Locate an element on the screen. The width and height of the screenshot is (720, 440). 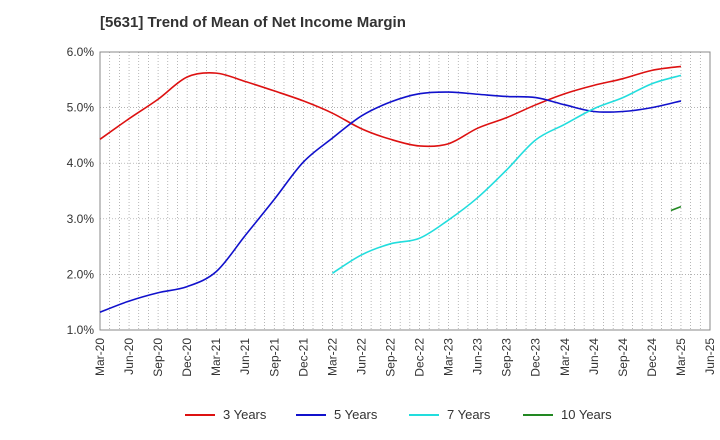
x-tick-label: Mar-24 is located at coordinates (565, 357).